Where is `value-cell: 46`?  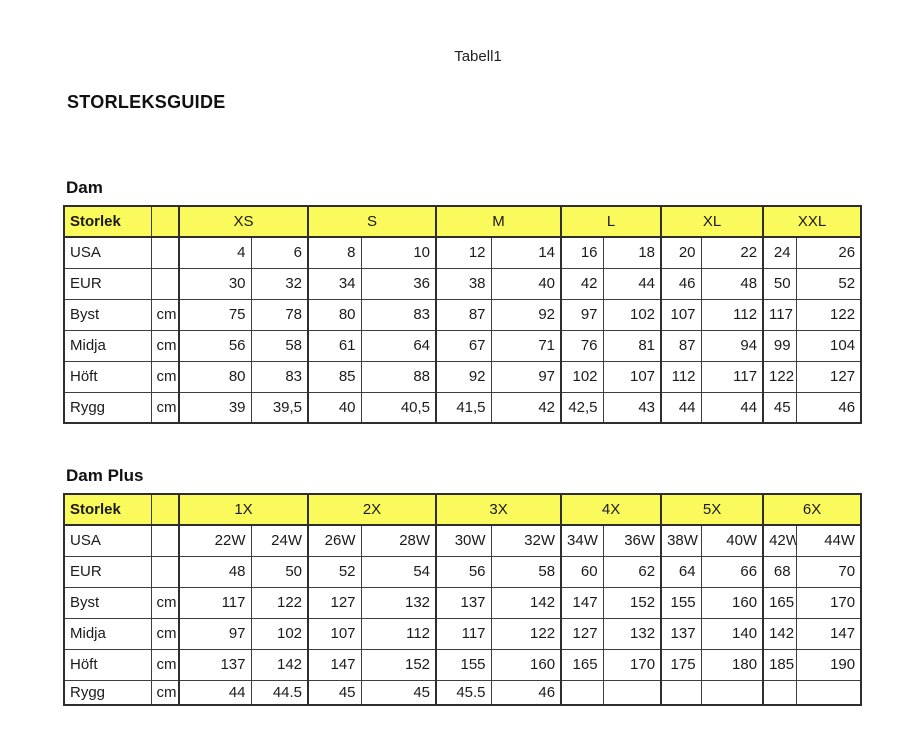
value-cell: 46 is located at coordinates (526, 692).